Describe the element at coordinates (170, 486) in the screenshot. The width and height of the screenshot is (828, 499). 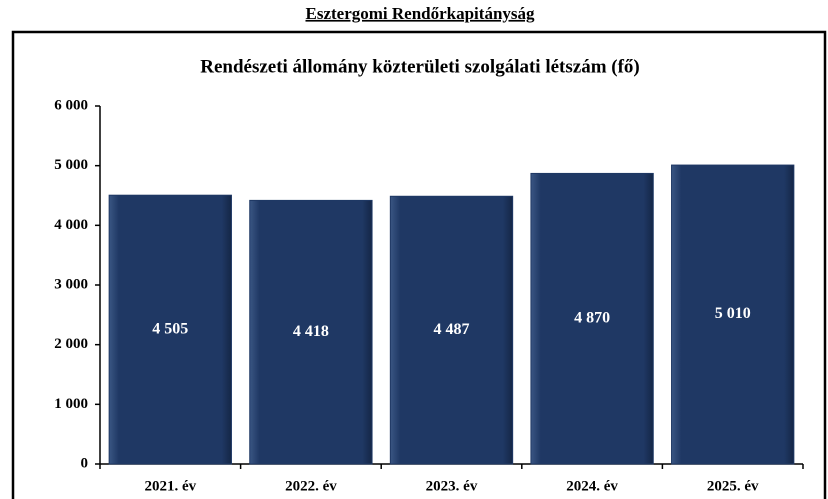
I see `x-tick-label: 2021. év` at that location.